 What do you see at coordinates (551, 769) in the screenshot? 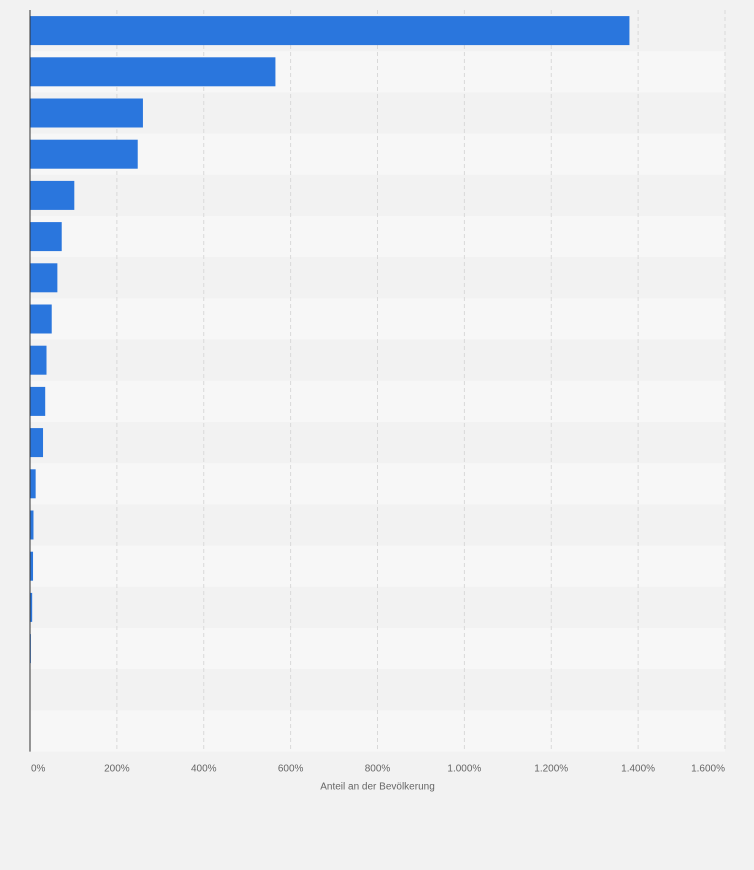
I see `x-tick-label: 1.200%` at bounding box center [551, 769].